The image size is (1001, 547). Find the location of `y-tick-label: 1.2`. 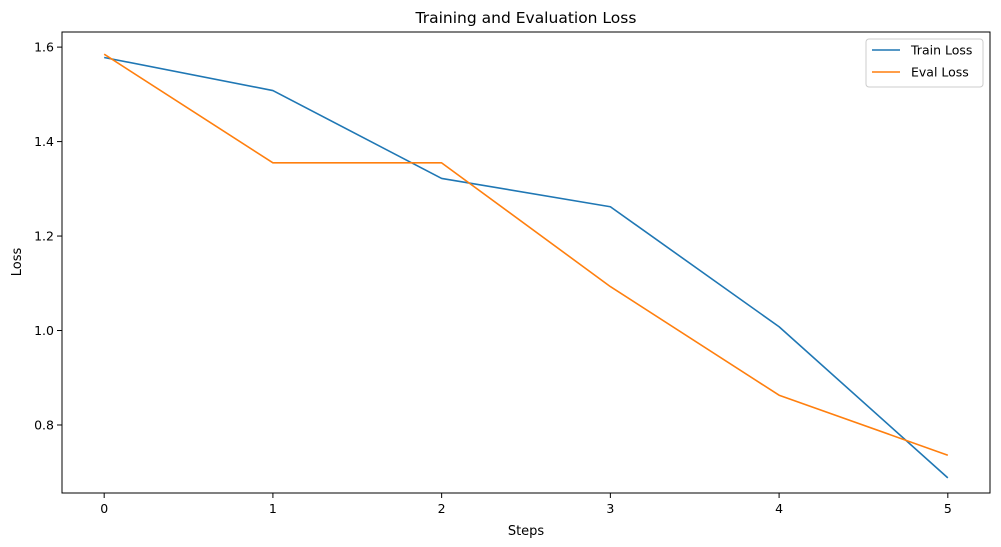

y-tick-label: 1.2 is located at coordinates (44, 236).